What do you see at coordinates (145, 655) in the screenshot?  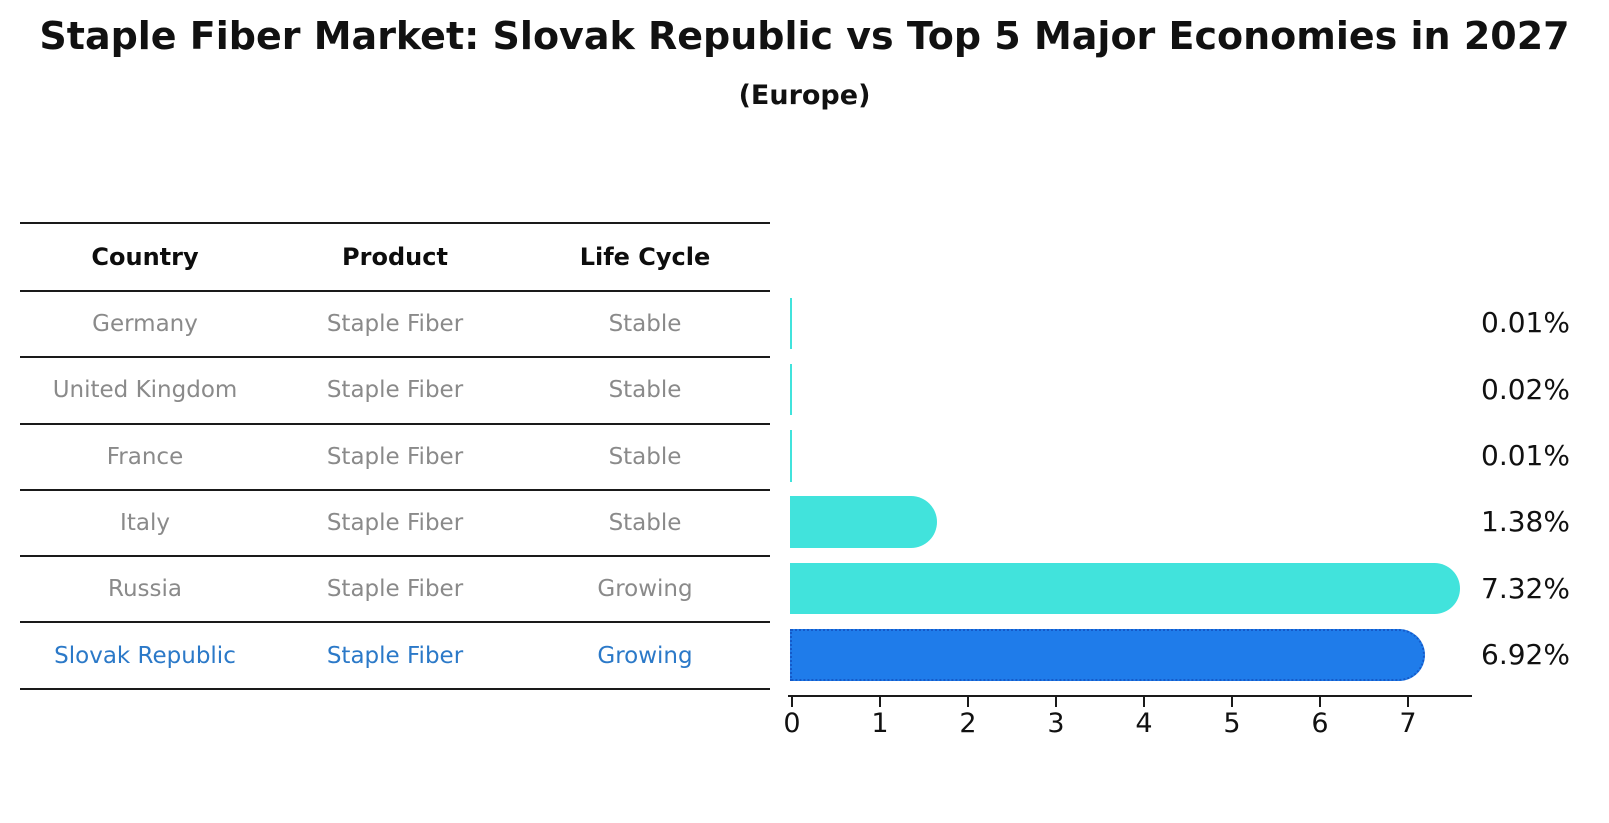 I see `cell-country: Slovak Republic` at bounding box center [145, 655].